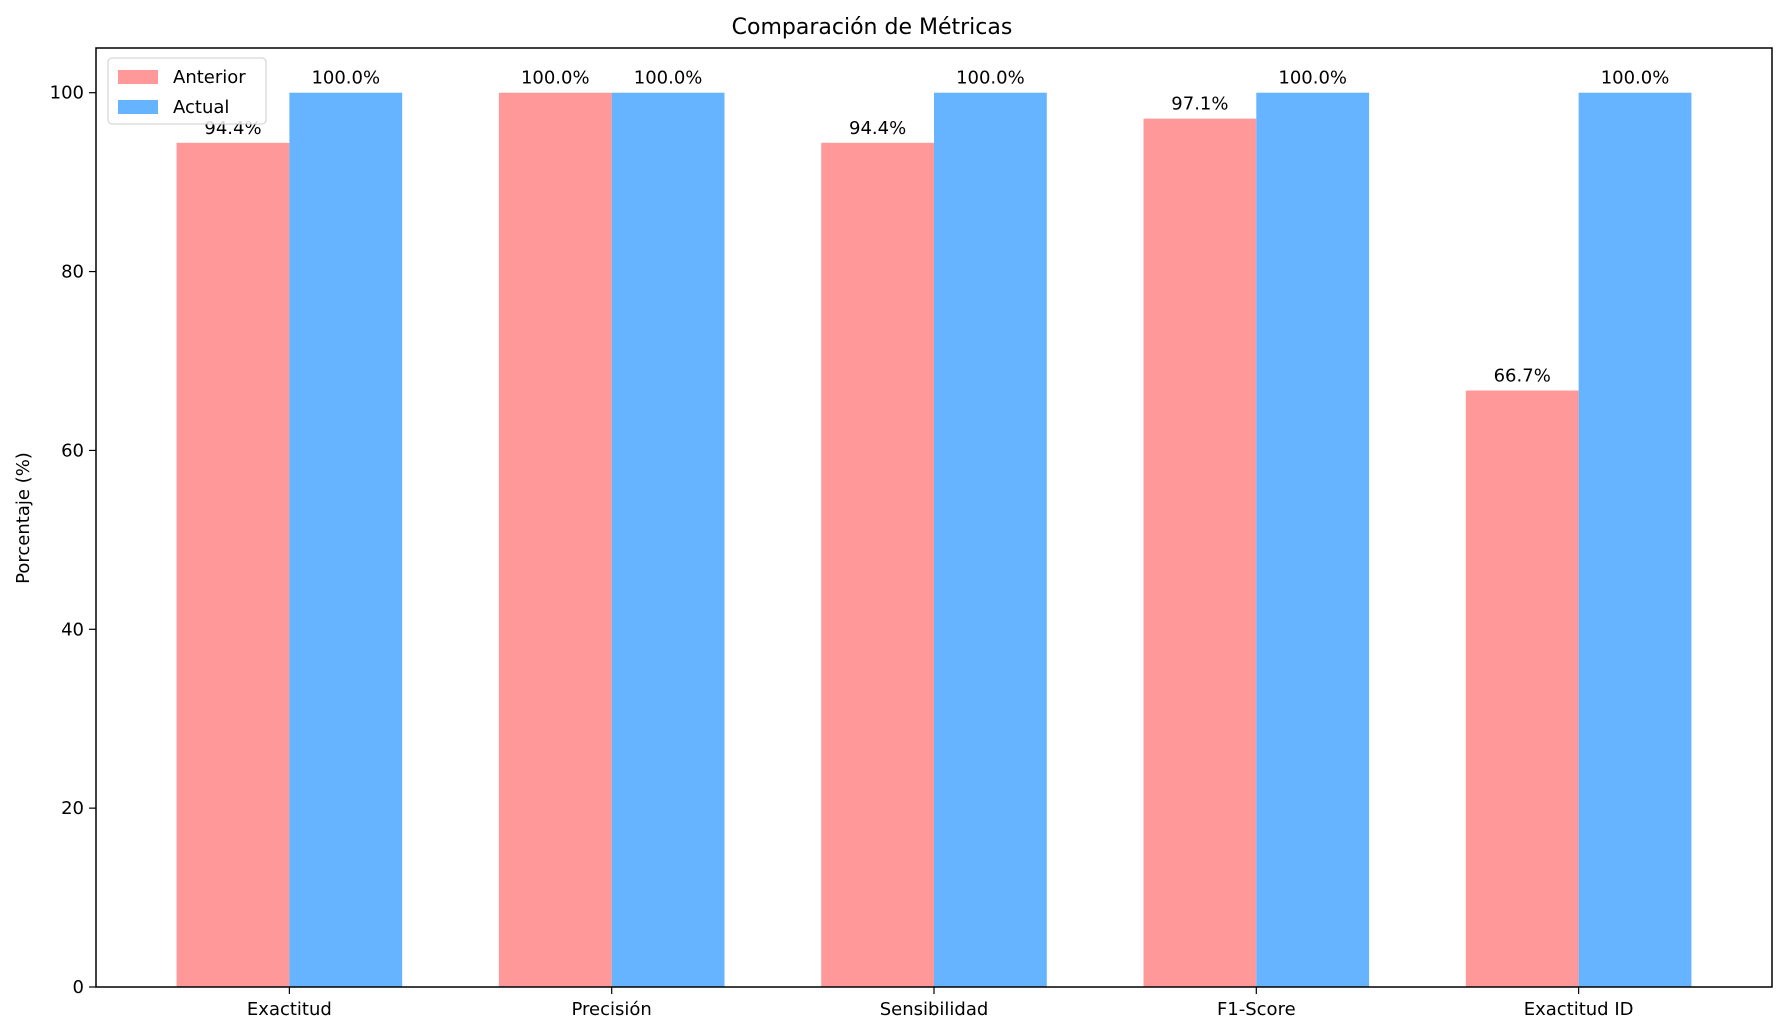  What do you see at coordinates (187, 91) in the screenshot?
I see `legend: Anterior Actual` at bounding box center [187, 91].